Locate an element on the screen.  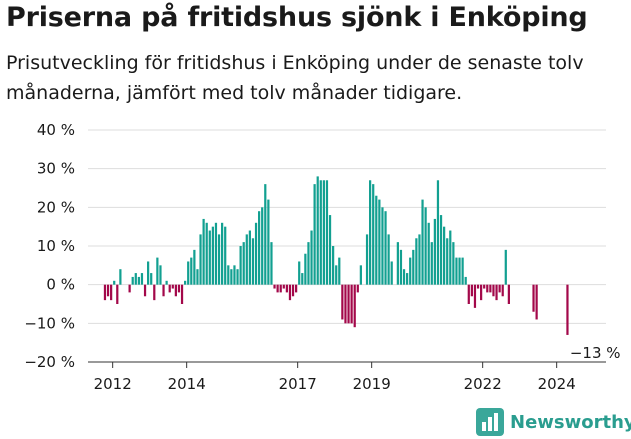
y-tick-label: 20 % is located at coordinates (56, 207).